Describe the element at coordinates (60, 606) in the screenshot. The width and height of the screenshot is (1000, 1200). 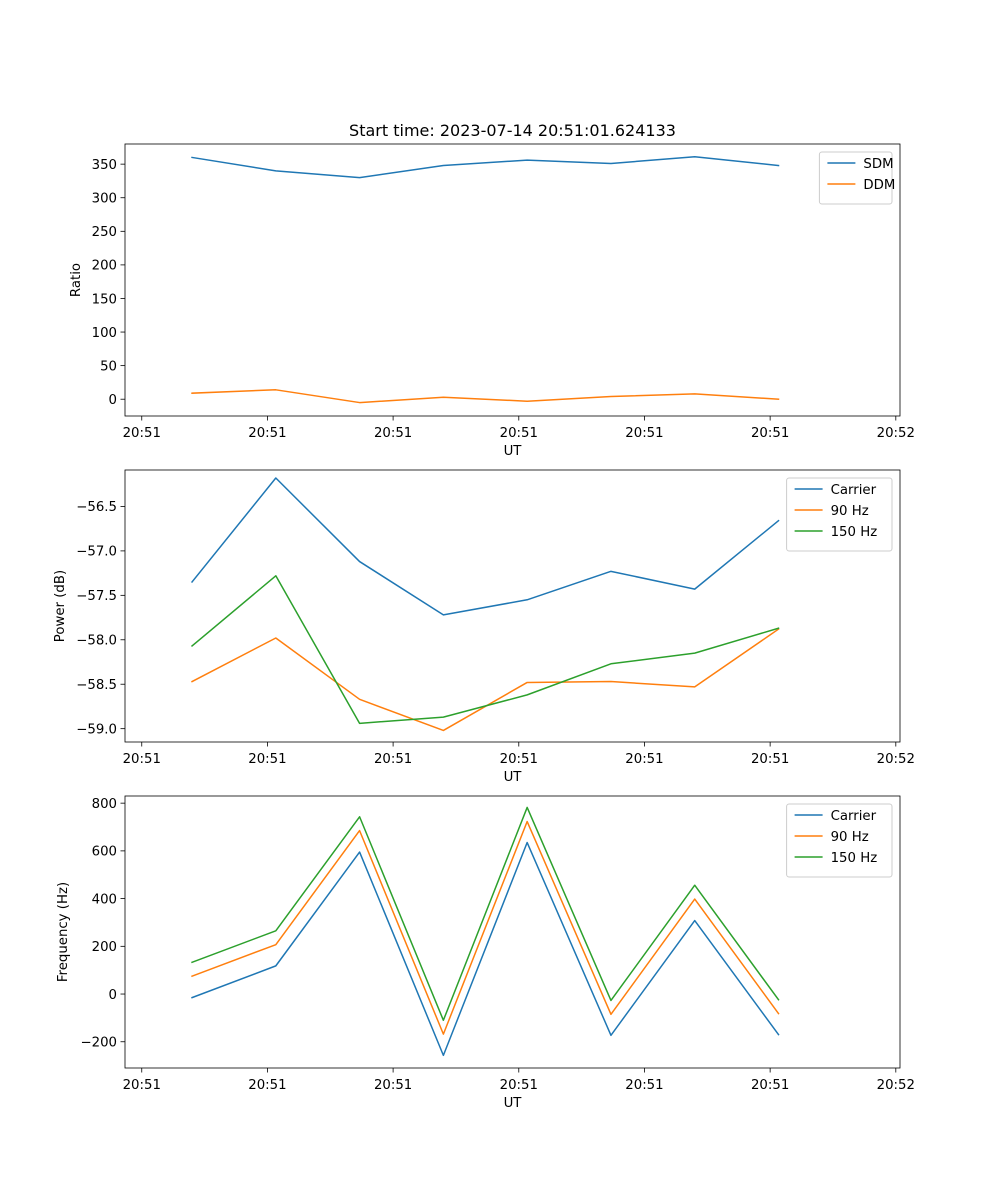
I see `y-axis-label: Power (dB)` at that location.